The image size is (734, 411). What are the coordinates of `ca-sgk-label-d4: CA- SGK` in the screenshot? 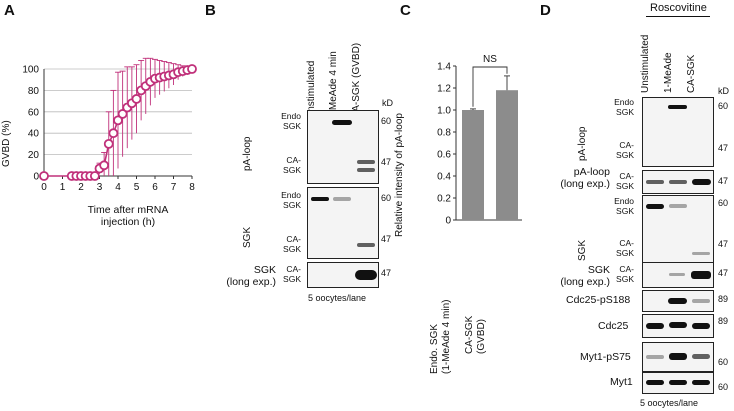 It's located at (625, 274).